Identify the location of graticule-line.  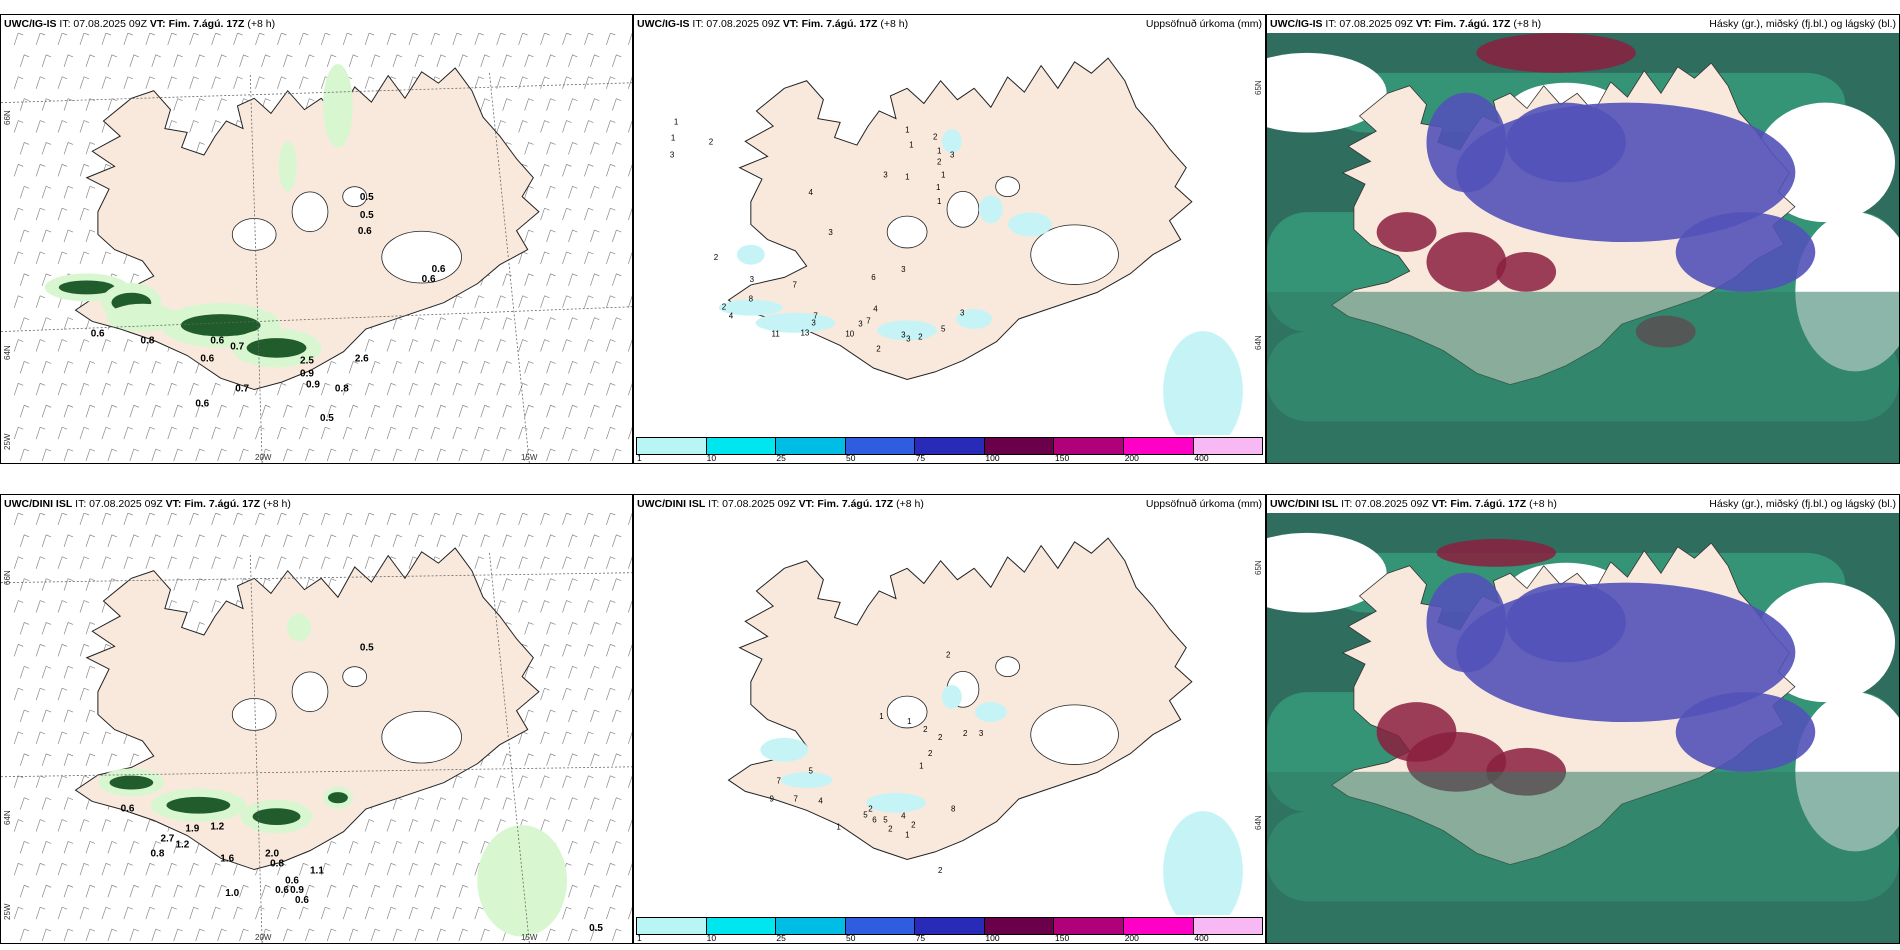
(509, 267).